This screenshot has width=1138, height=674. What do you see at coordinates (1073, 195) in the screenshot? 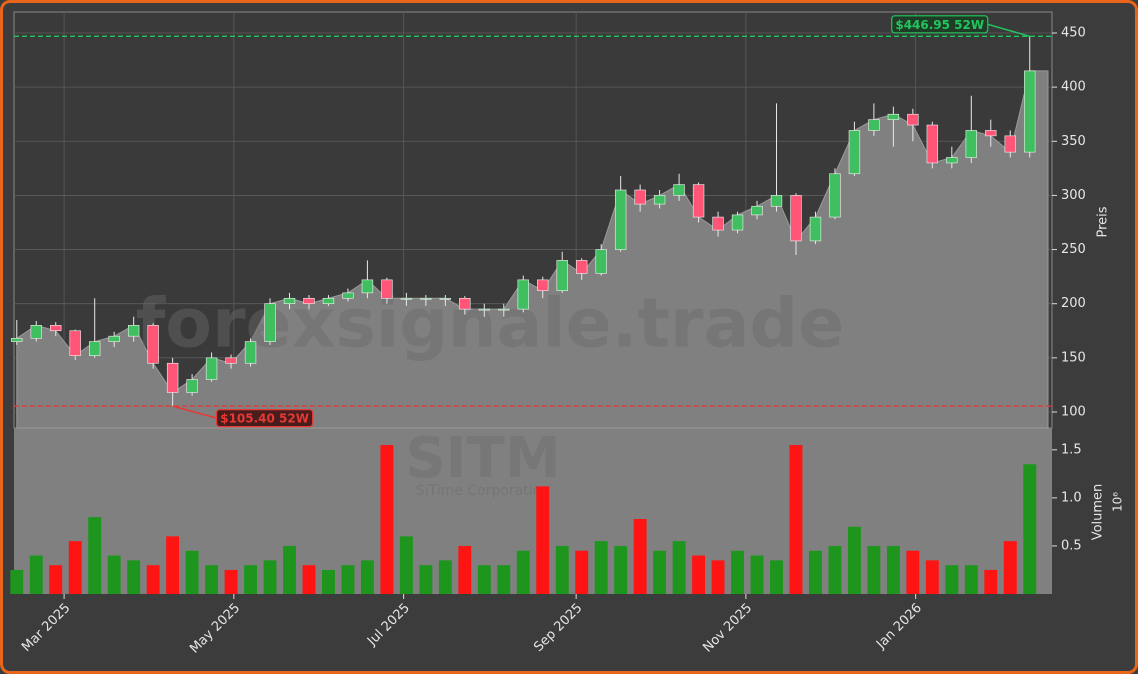
I see `y-tick-label: 300` at bounding box center [1073, 195].